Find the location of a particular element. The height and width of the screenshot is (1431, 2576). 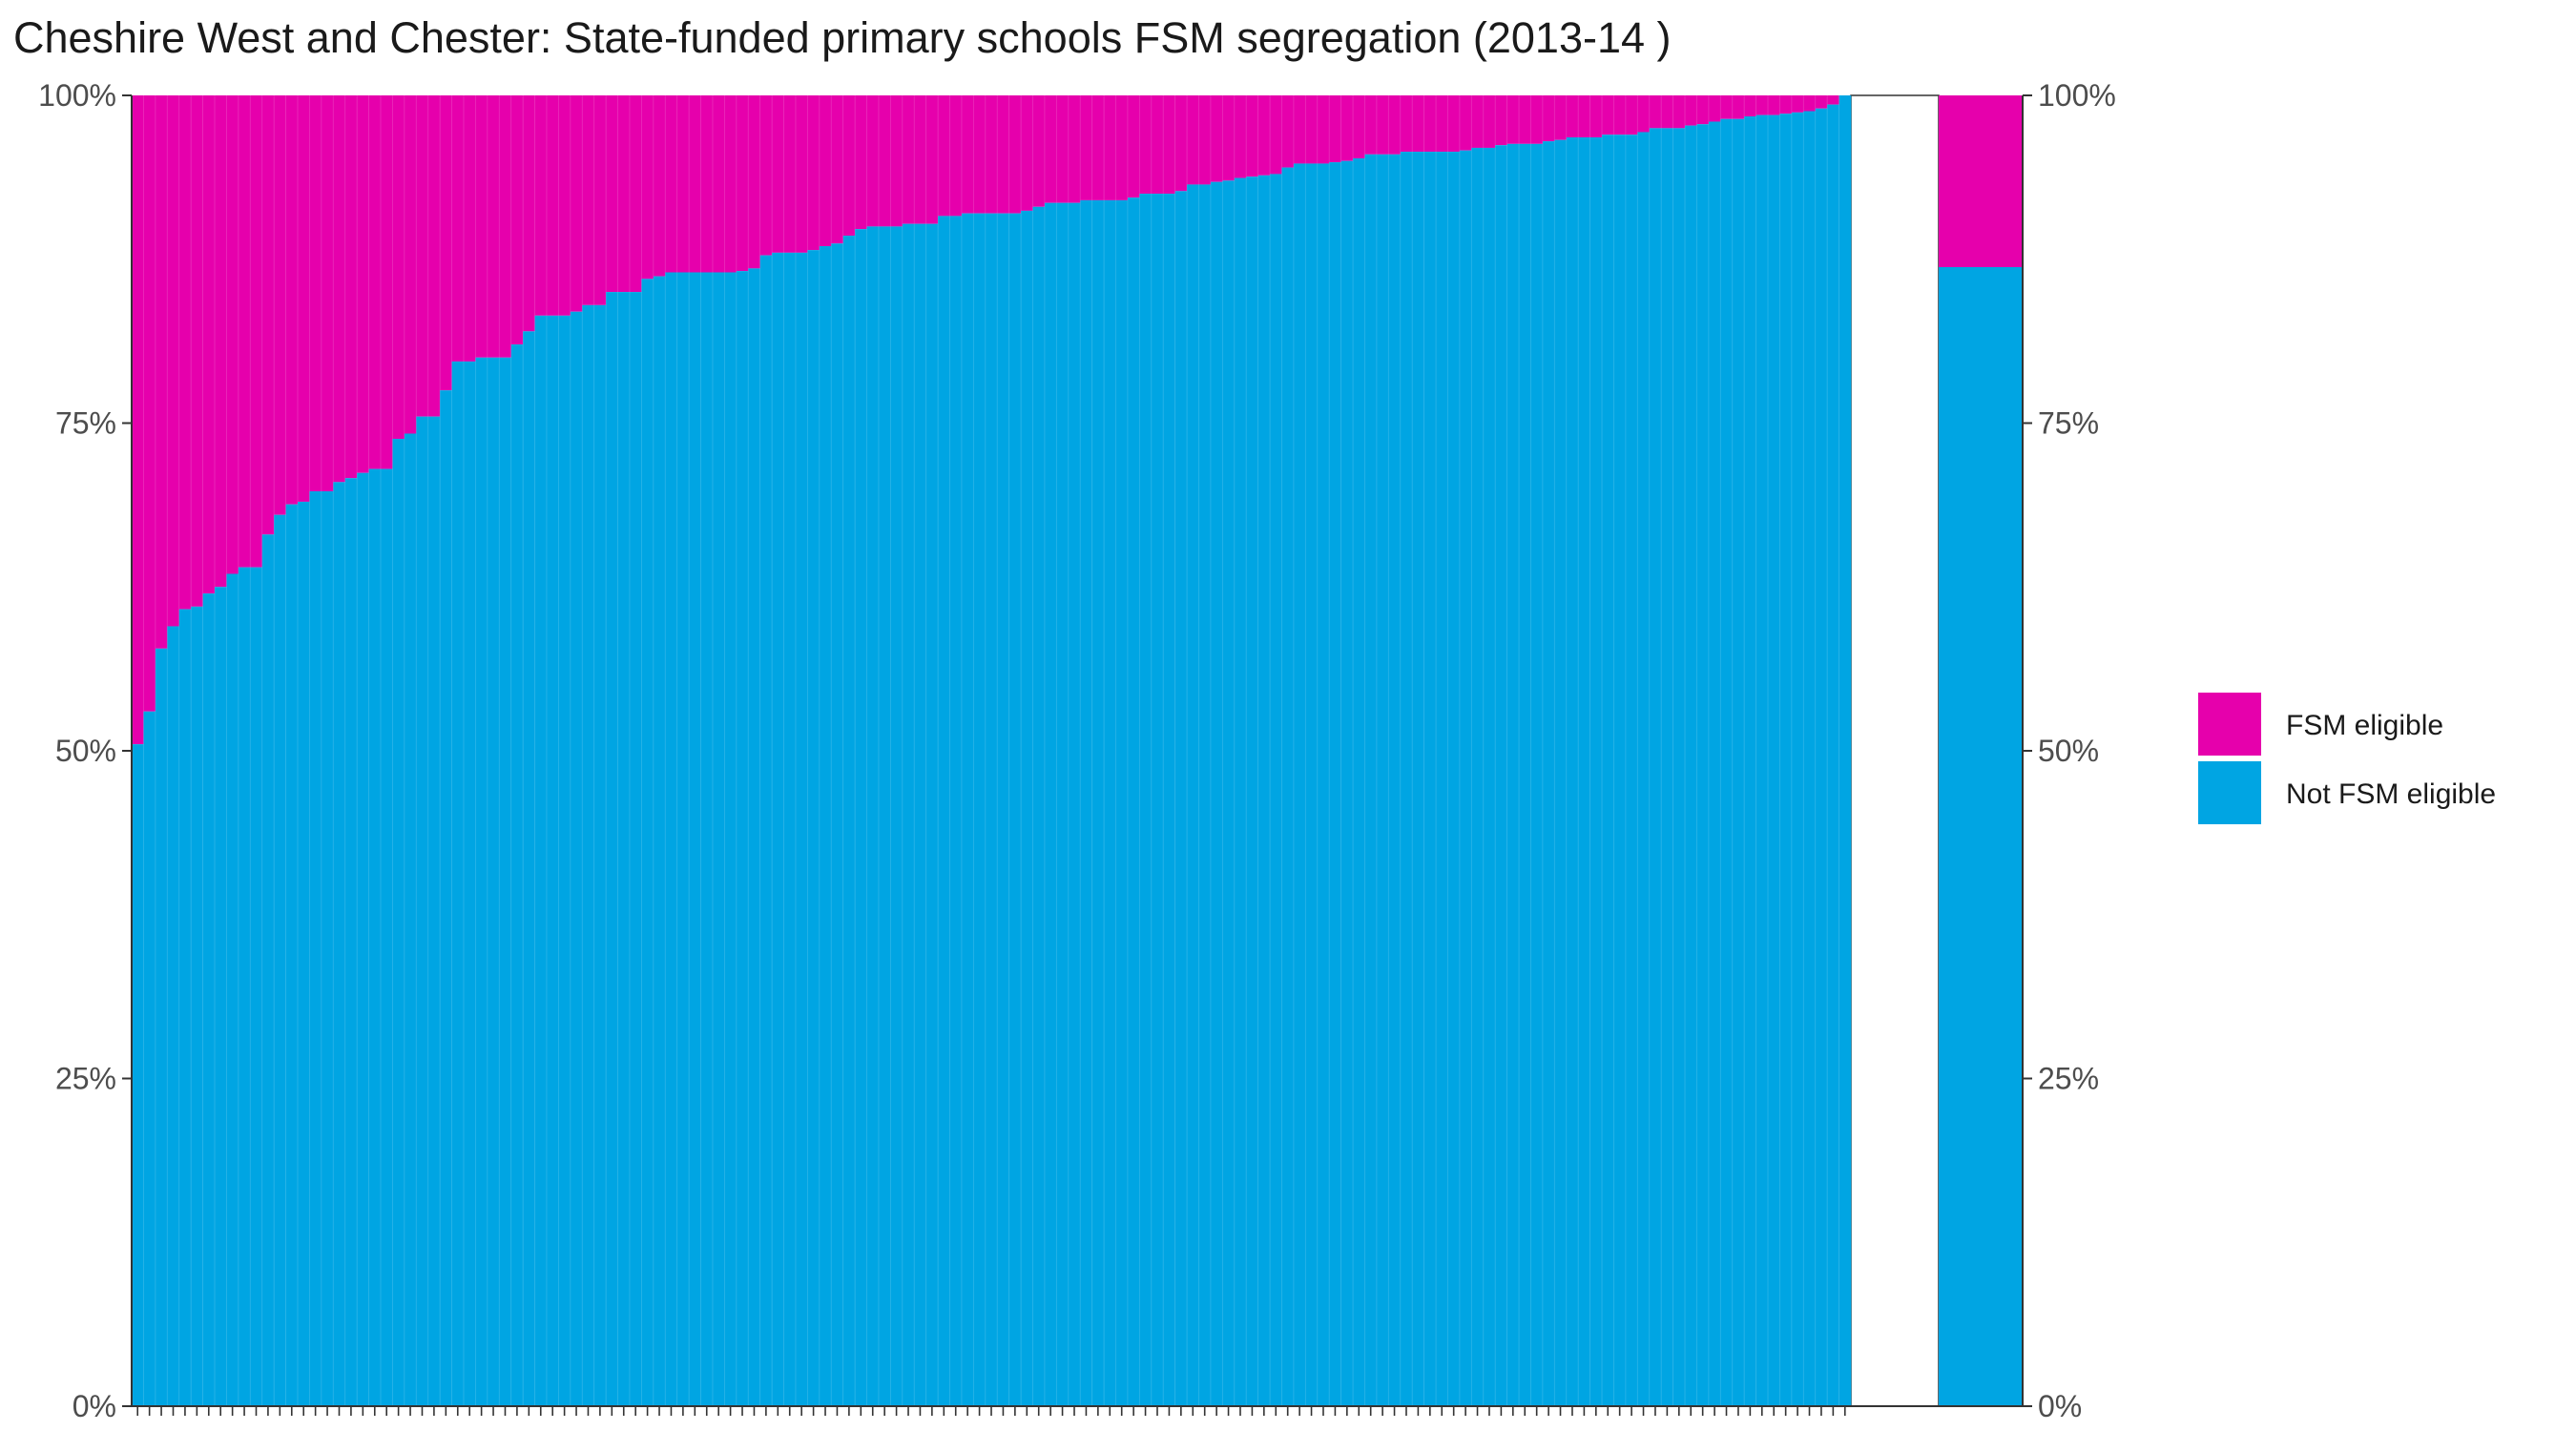

y-tick-label-left: 25% is located at coordinates (85, 1079).